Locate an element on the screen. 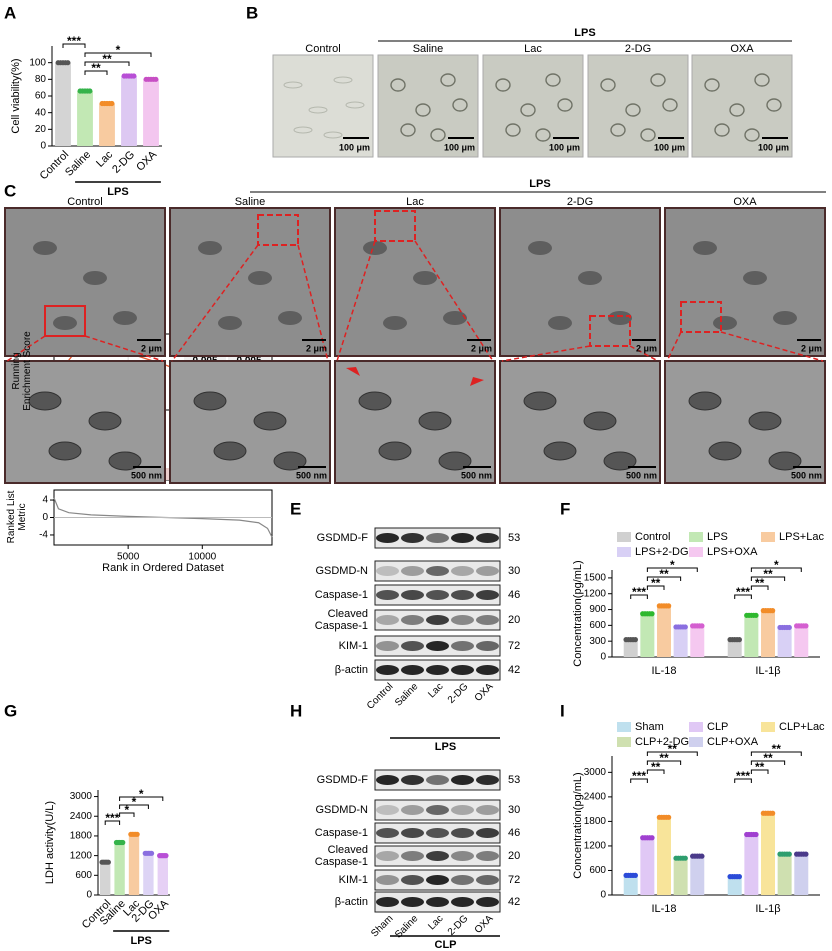  y-tick-label: 1200 is located at coordinates (81, 855).